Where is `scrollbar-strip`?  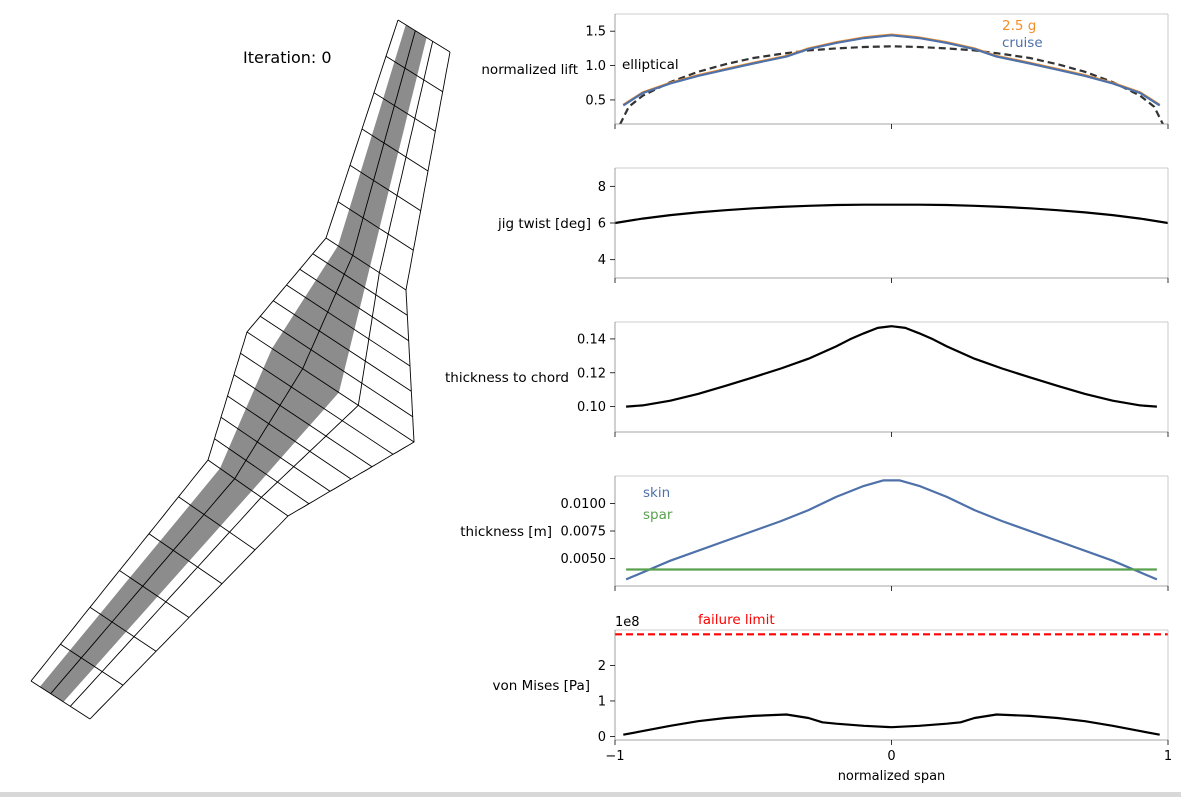 scrollbar-strip is located at coordinates (590, 794).